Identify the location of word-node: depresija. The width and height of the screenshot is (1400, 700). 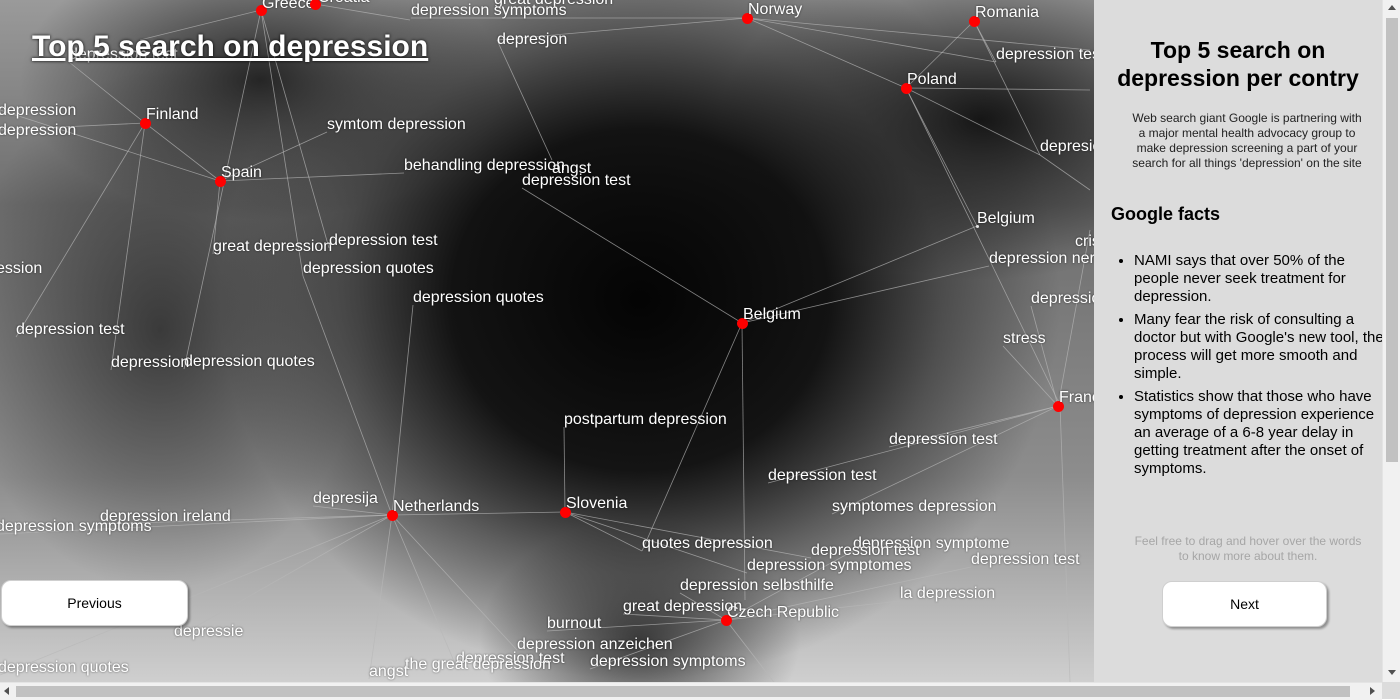
(345, 498).